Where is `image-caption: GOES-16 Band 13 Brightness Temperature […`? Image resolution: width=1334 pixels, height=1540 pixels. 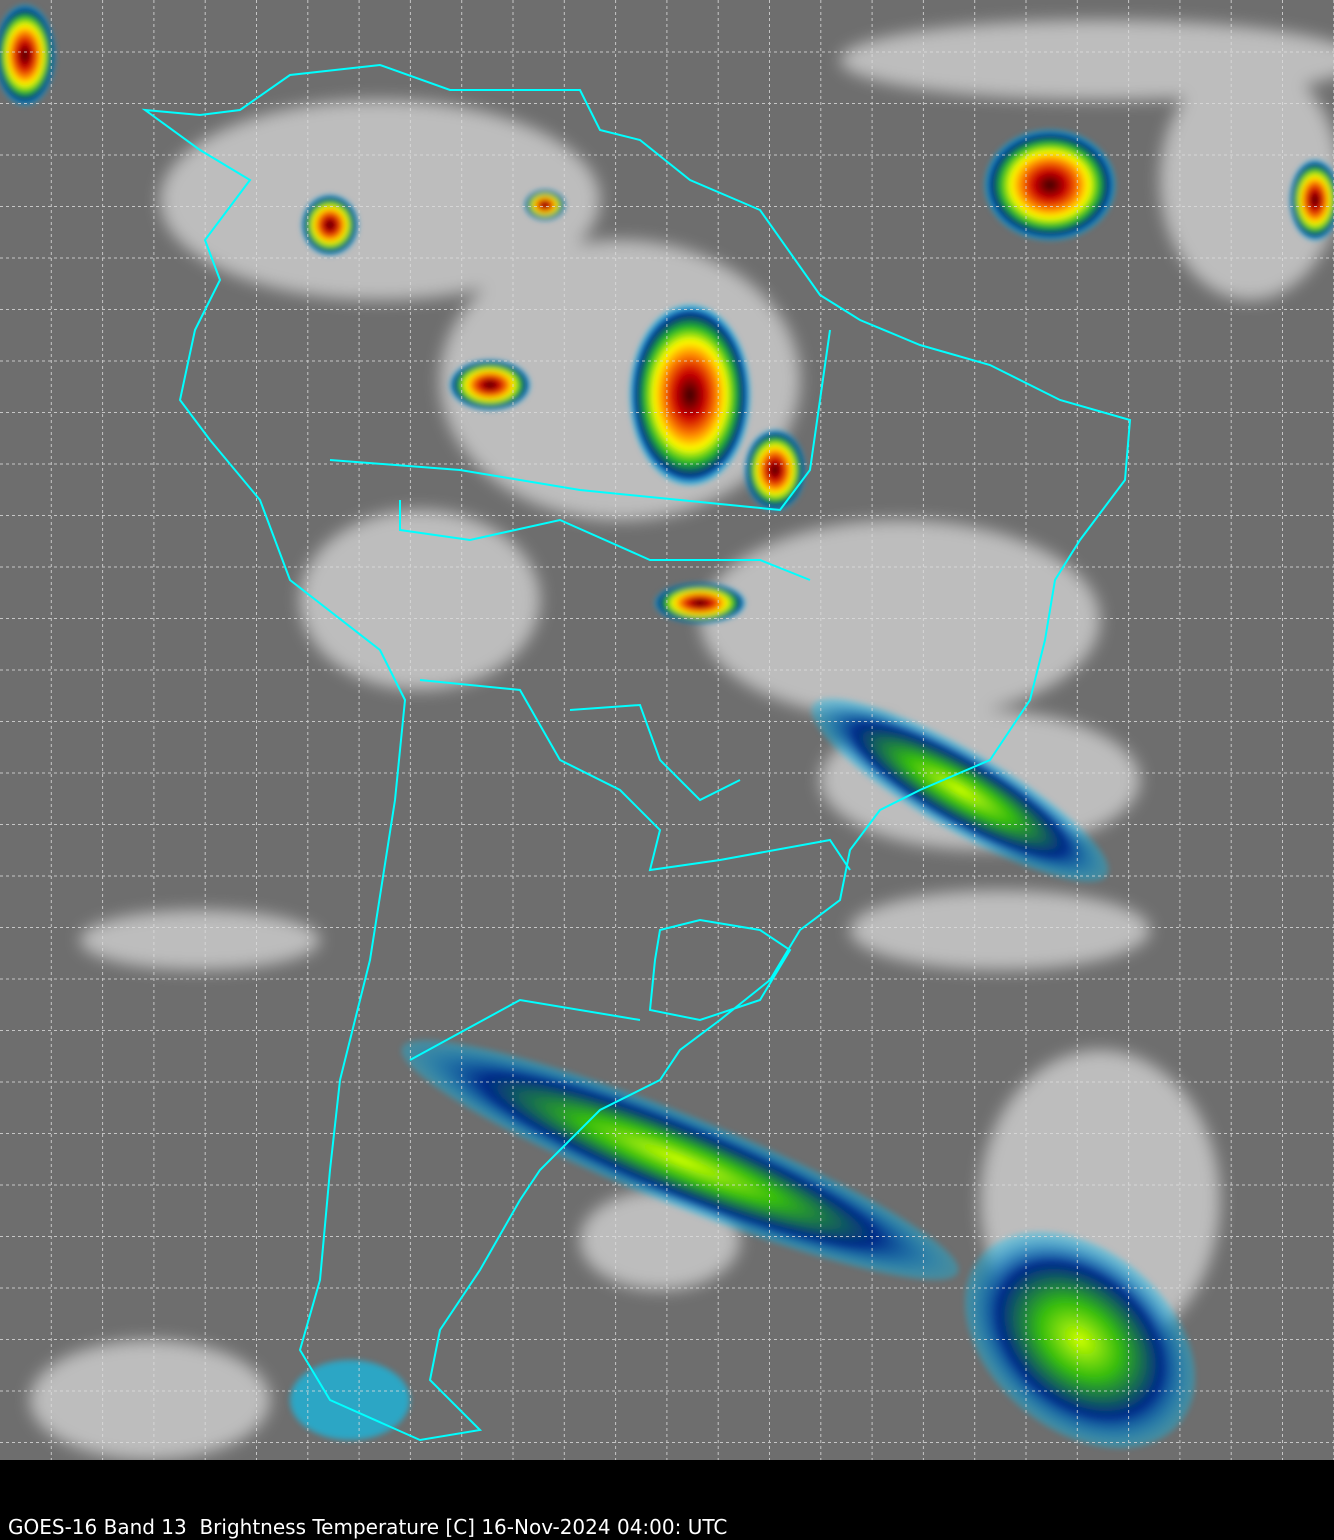
image-caption: GOES-16 Band 13 Brightness Temperature [… is located at coordinates (368, 1527).